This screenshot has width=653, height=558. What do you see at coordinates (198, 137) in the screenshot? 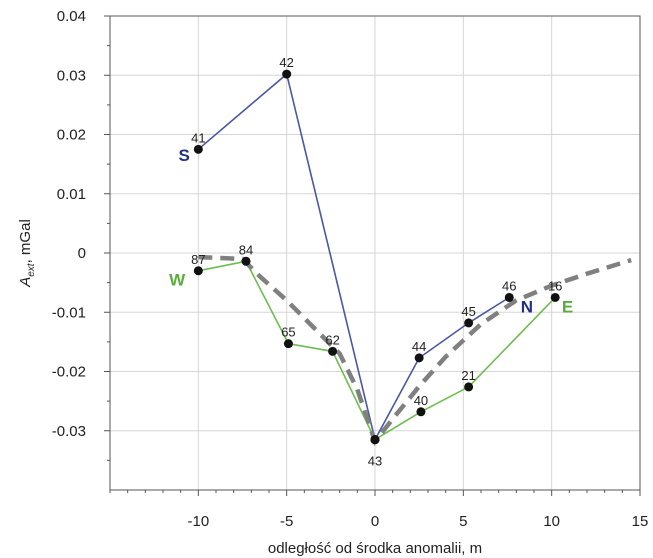
I see `point-label: 41` at bounding box center [198, 137].